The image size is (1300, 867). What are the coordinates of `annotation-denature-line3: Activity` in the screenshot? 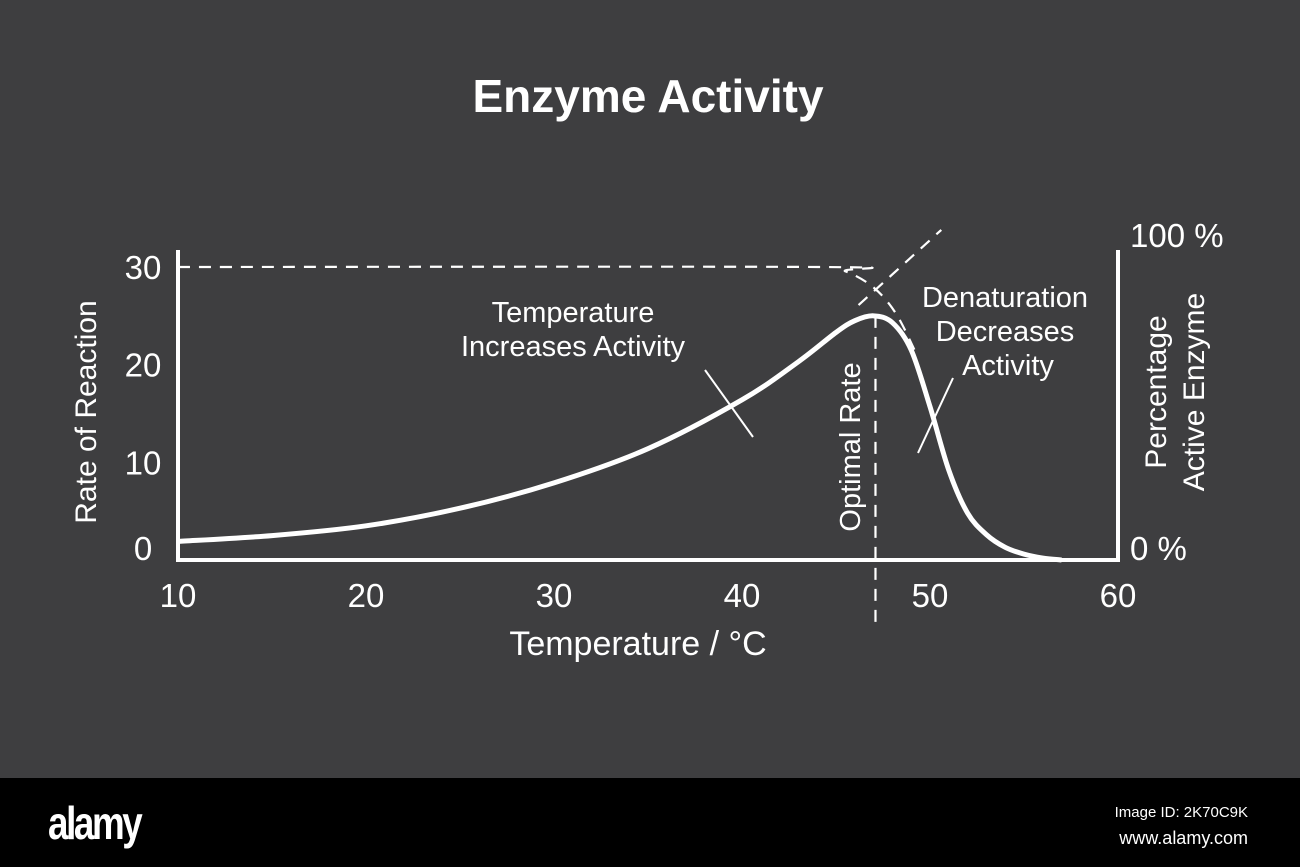 It's located at (1008, 366).